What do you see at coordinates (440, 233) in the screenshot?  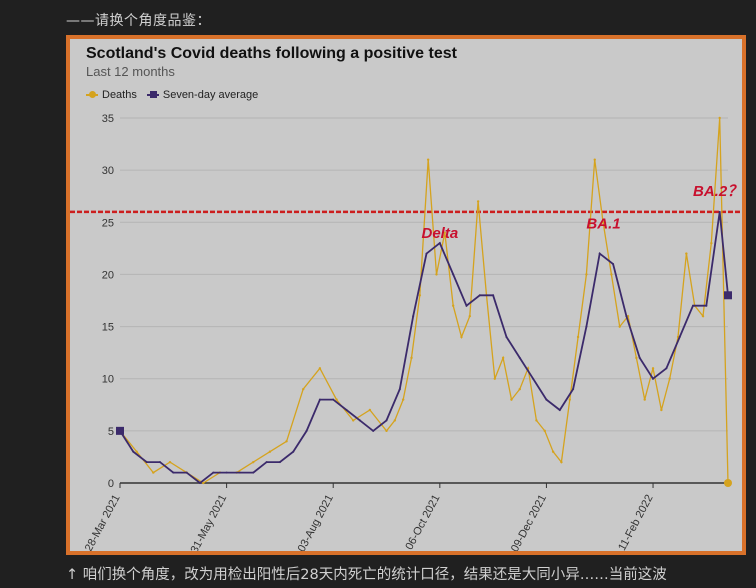 I see `annotation-label: Delta` at bounding box center [440, 233].